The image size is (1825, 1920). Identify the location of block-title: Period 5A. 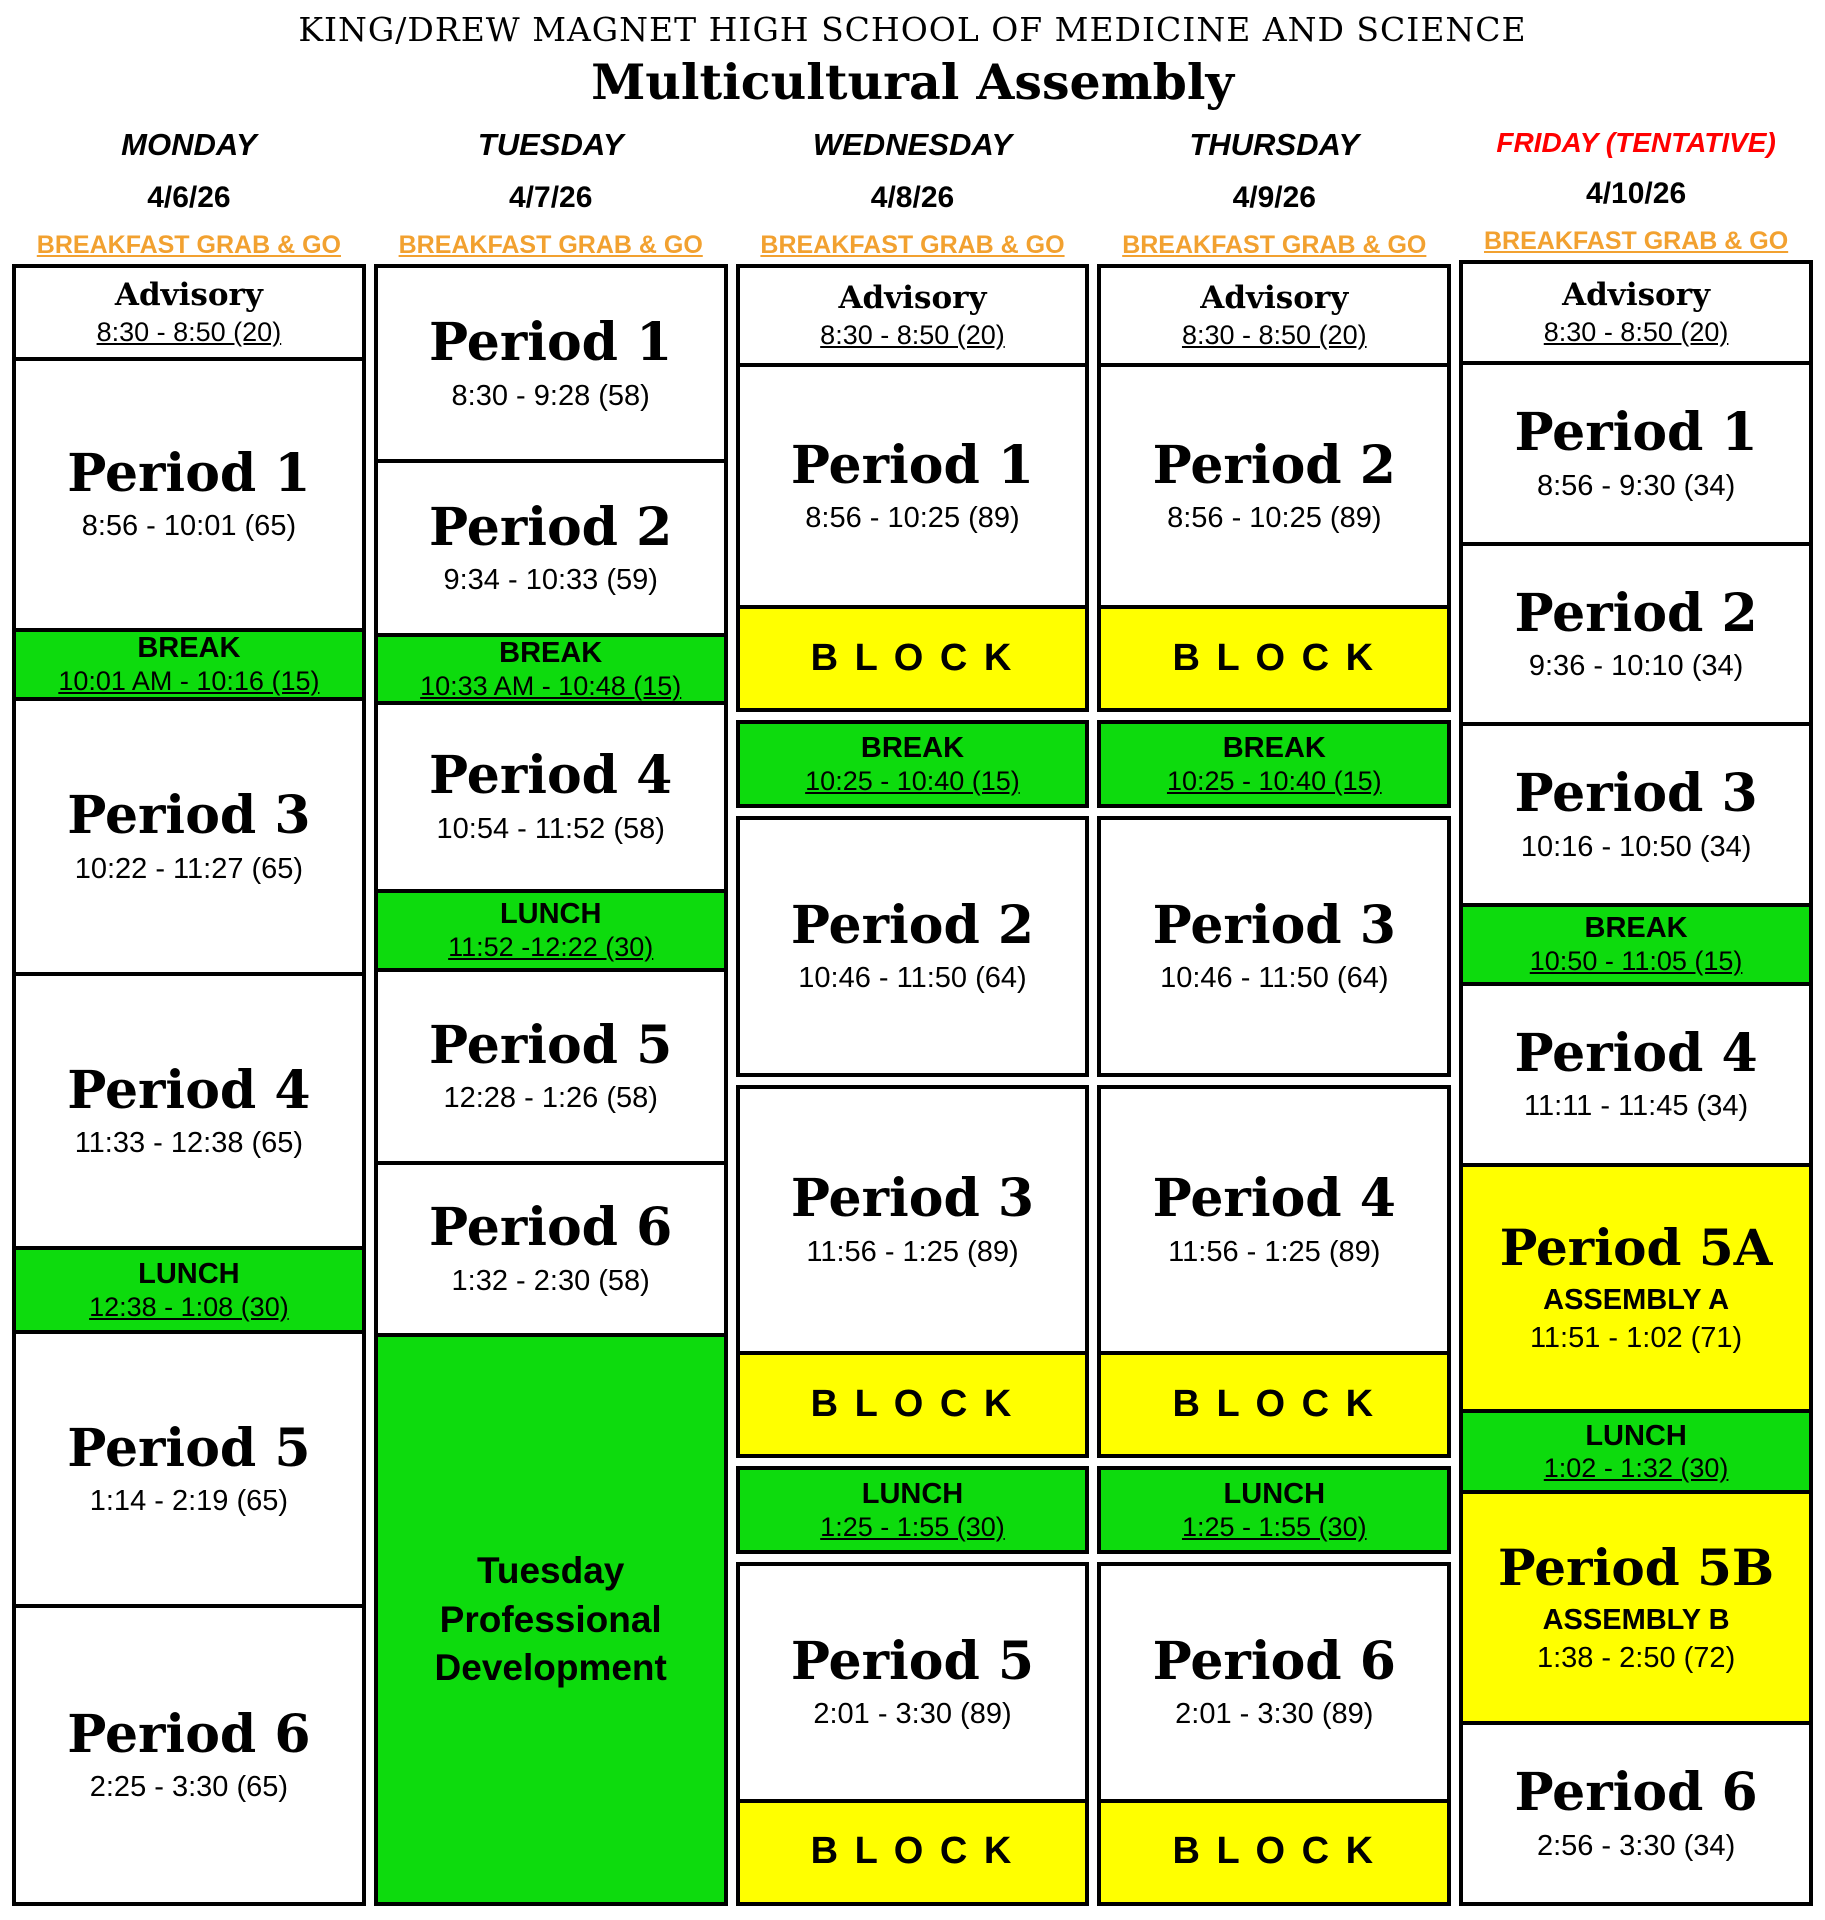
(1636, 1248).